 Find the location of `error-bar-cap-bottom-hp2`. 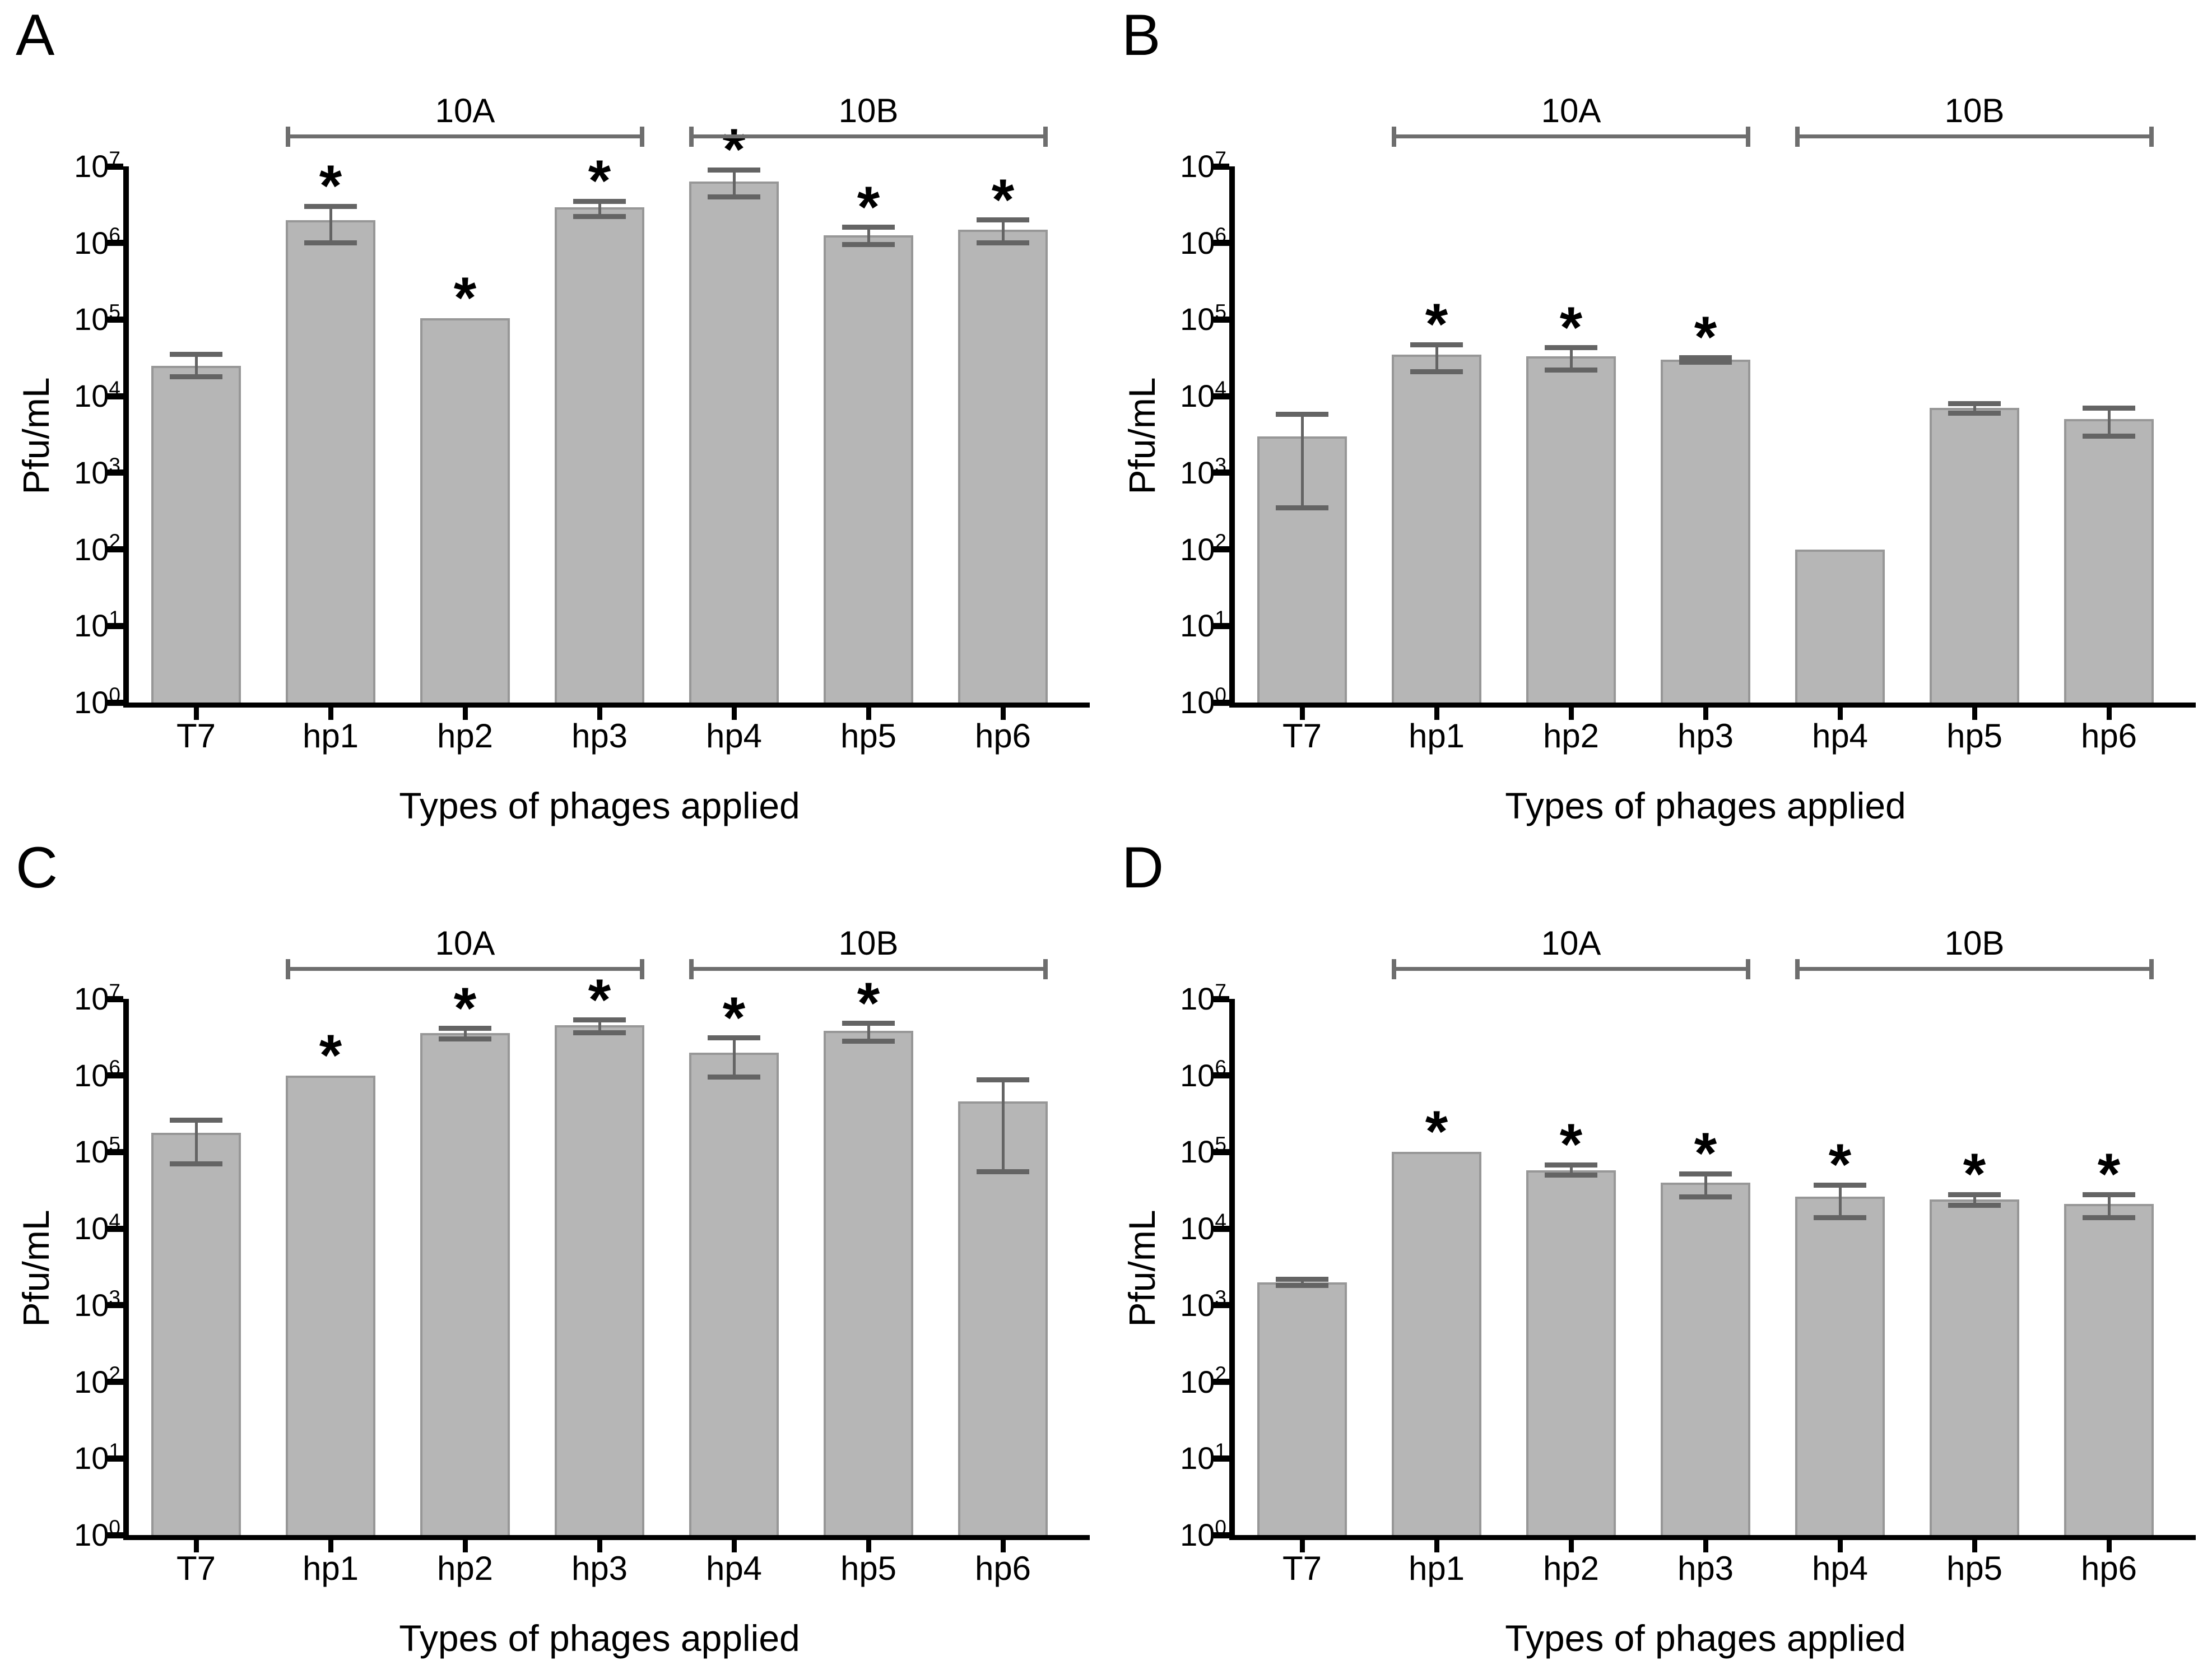

error-bar-cap-bottom-hp2 is located at coordinates (465, 1038).